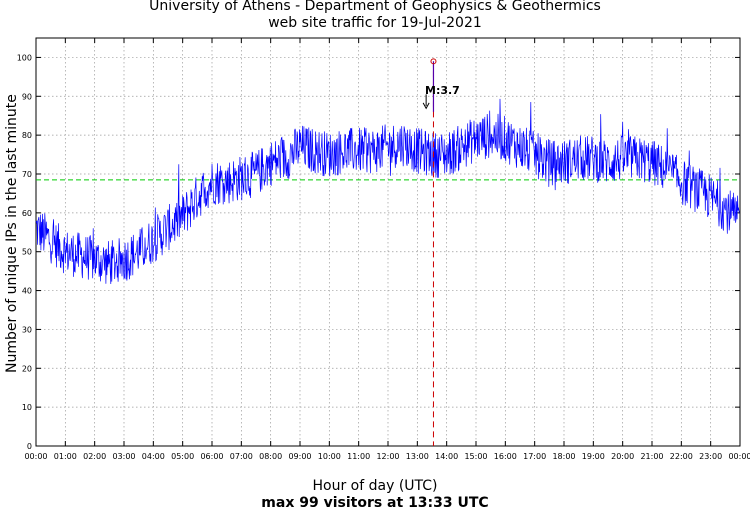 The image size is (750, 511). I want to click on x-tick-label: 16:00, so click(505, 456).